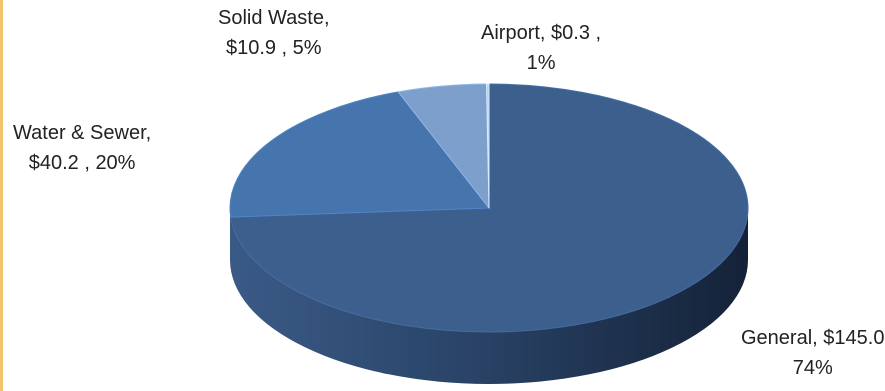 This screenshot has height=391, width=885. I want to click on label-water-sewer: Water & Sewer, $40.2 , 20%, so click(82, 148).